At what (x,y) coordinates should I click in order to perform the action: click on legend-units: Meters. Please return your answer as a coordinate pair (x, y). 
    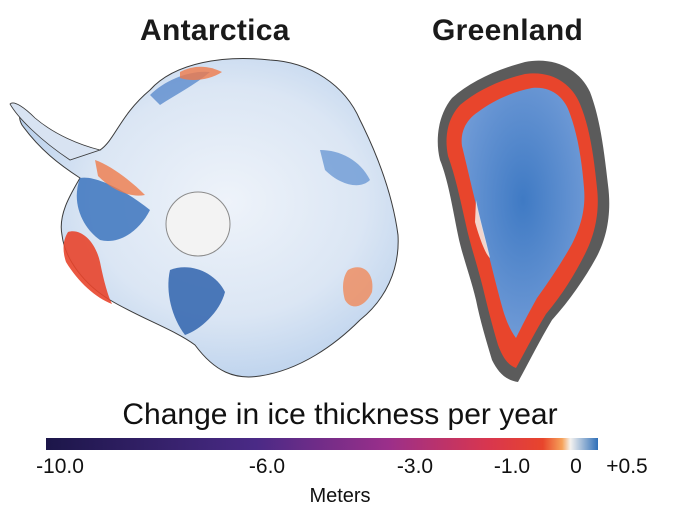
    Looking at the image, I should click on (340, 496).